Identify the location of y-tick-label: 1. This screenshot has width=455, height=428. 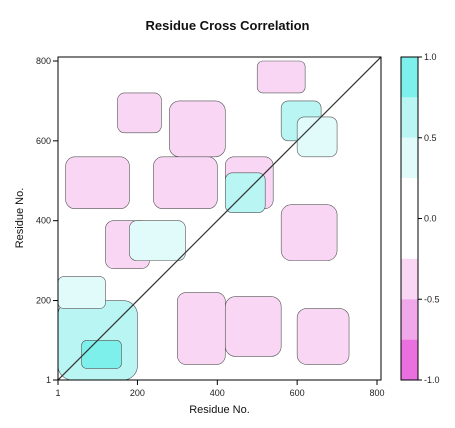
(48, 380).